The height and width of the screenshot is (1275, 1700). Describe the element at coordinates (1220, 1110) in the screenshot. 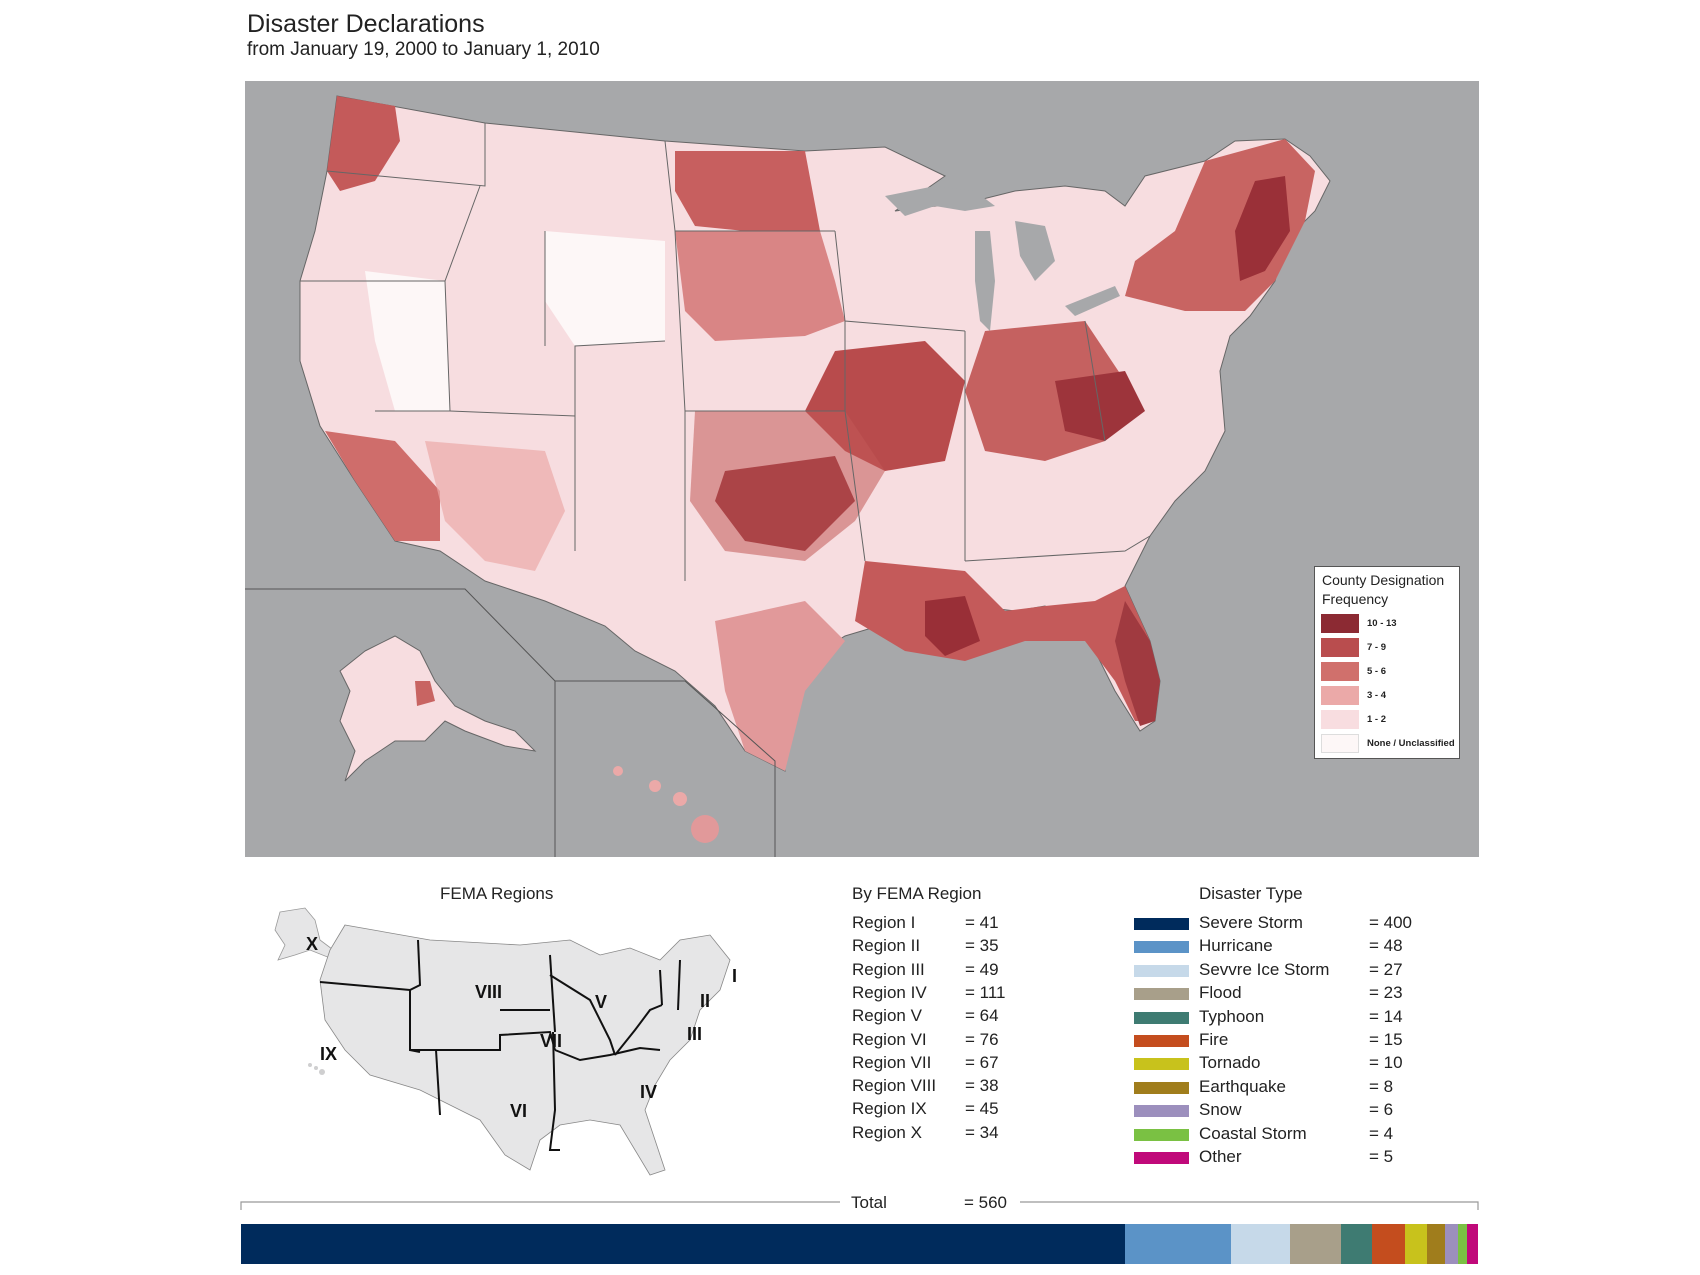

I see `disaster-type-name: Snow` at that location.